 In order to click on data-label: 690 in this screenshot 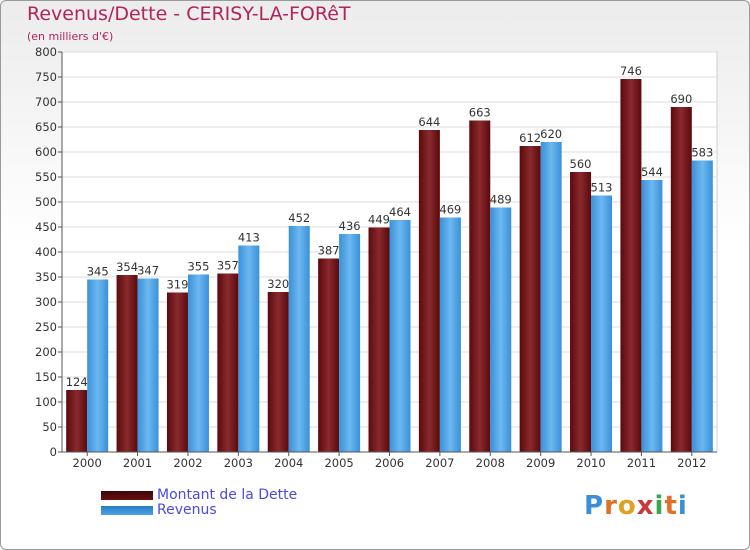, I will do `click(681, 99)`.